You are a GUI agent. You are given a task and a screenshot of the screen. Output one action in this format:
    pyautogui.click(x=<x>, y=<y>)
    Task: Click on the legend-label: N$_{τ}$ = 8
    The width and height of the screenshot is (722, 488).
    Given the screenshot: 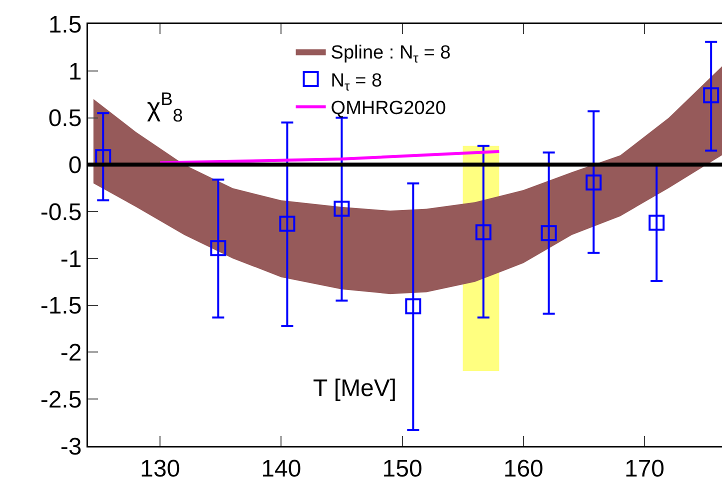 What is the action you would take?
    pyautogui.click(x=356, y=82)
    